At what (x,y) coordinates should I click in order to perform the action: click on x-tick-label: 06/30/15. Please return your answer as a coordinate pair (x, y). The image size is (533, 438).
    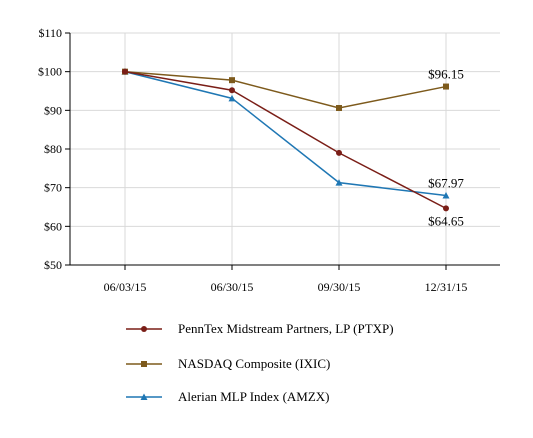
    Looking at the image, I should click on (232, 287).